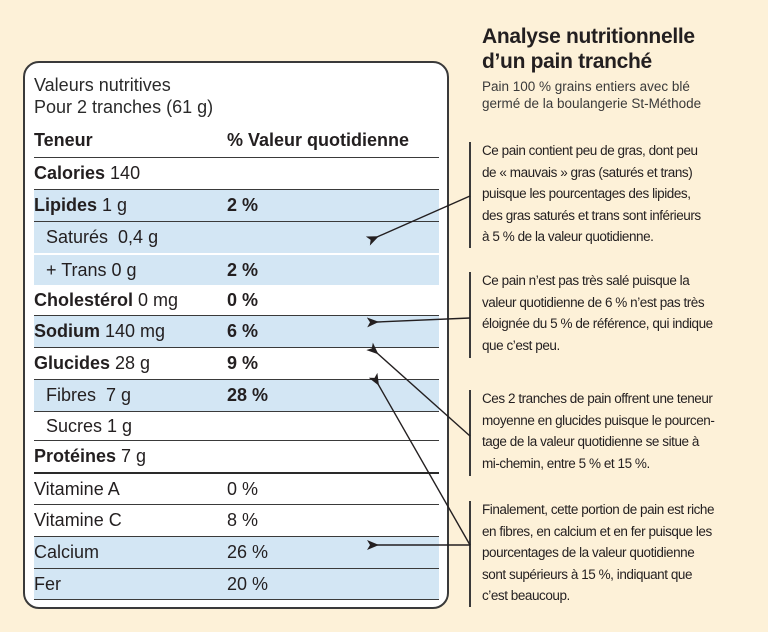 Image resolution: width=768 pixels, height=632 pixels. Describe the element at coordinates (67, 331) in the screenshot. I see `nutrient-name: Sodium` at that location.